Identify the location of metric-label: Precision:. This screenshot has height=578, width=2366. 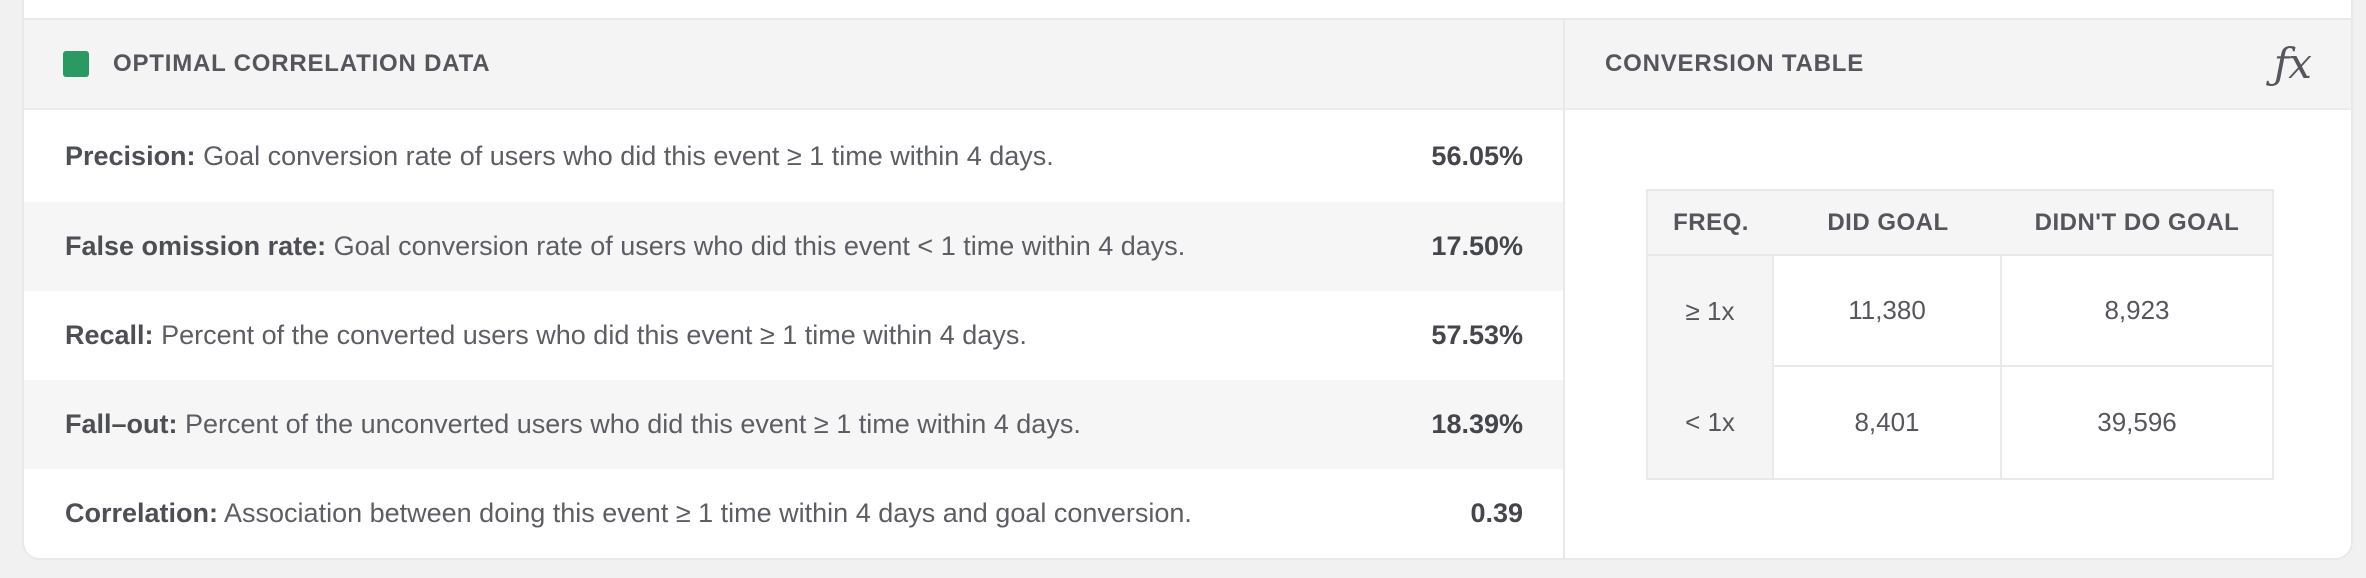
(130, 155).